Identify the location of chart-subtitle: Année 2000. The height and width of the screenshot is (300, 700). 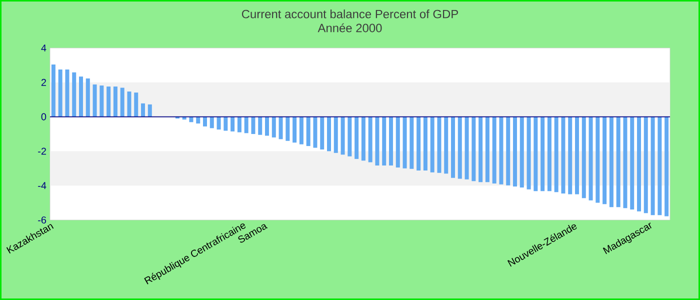
(350, 27).